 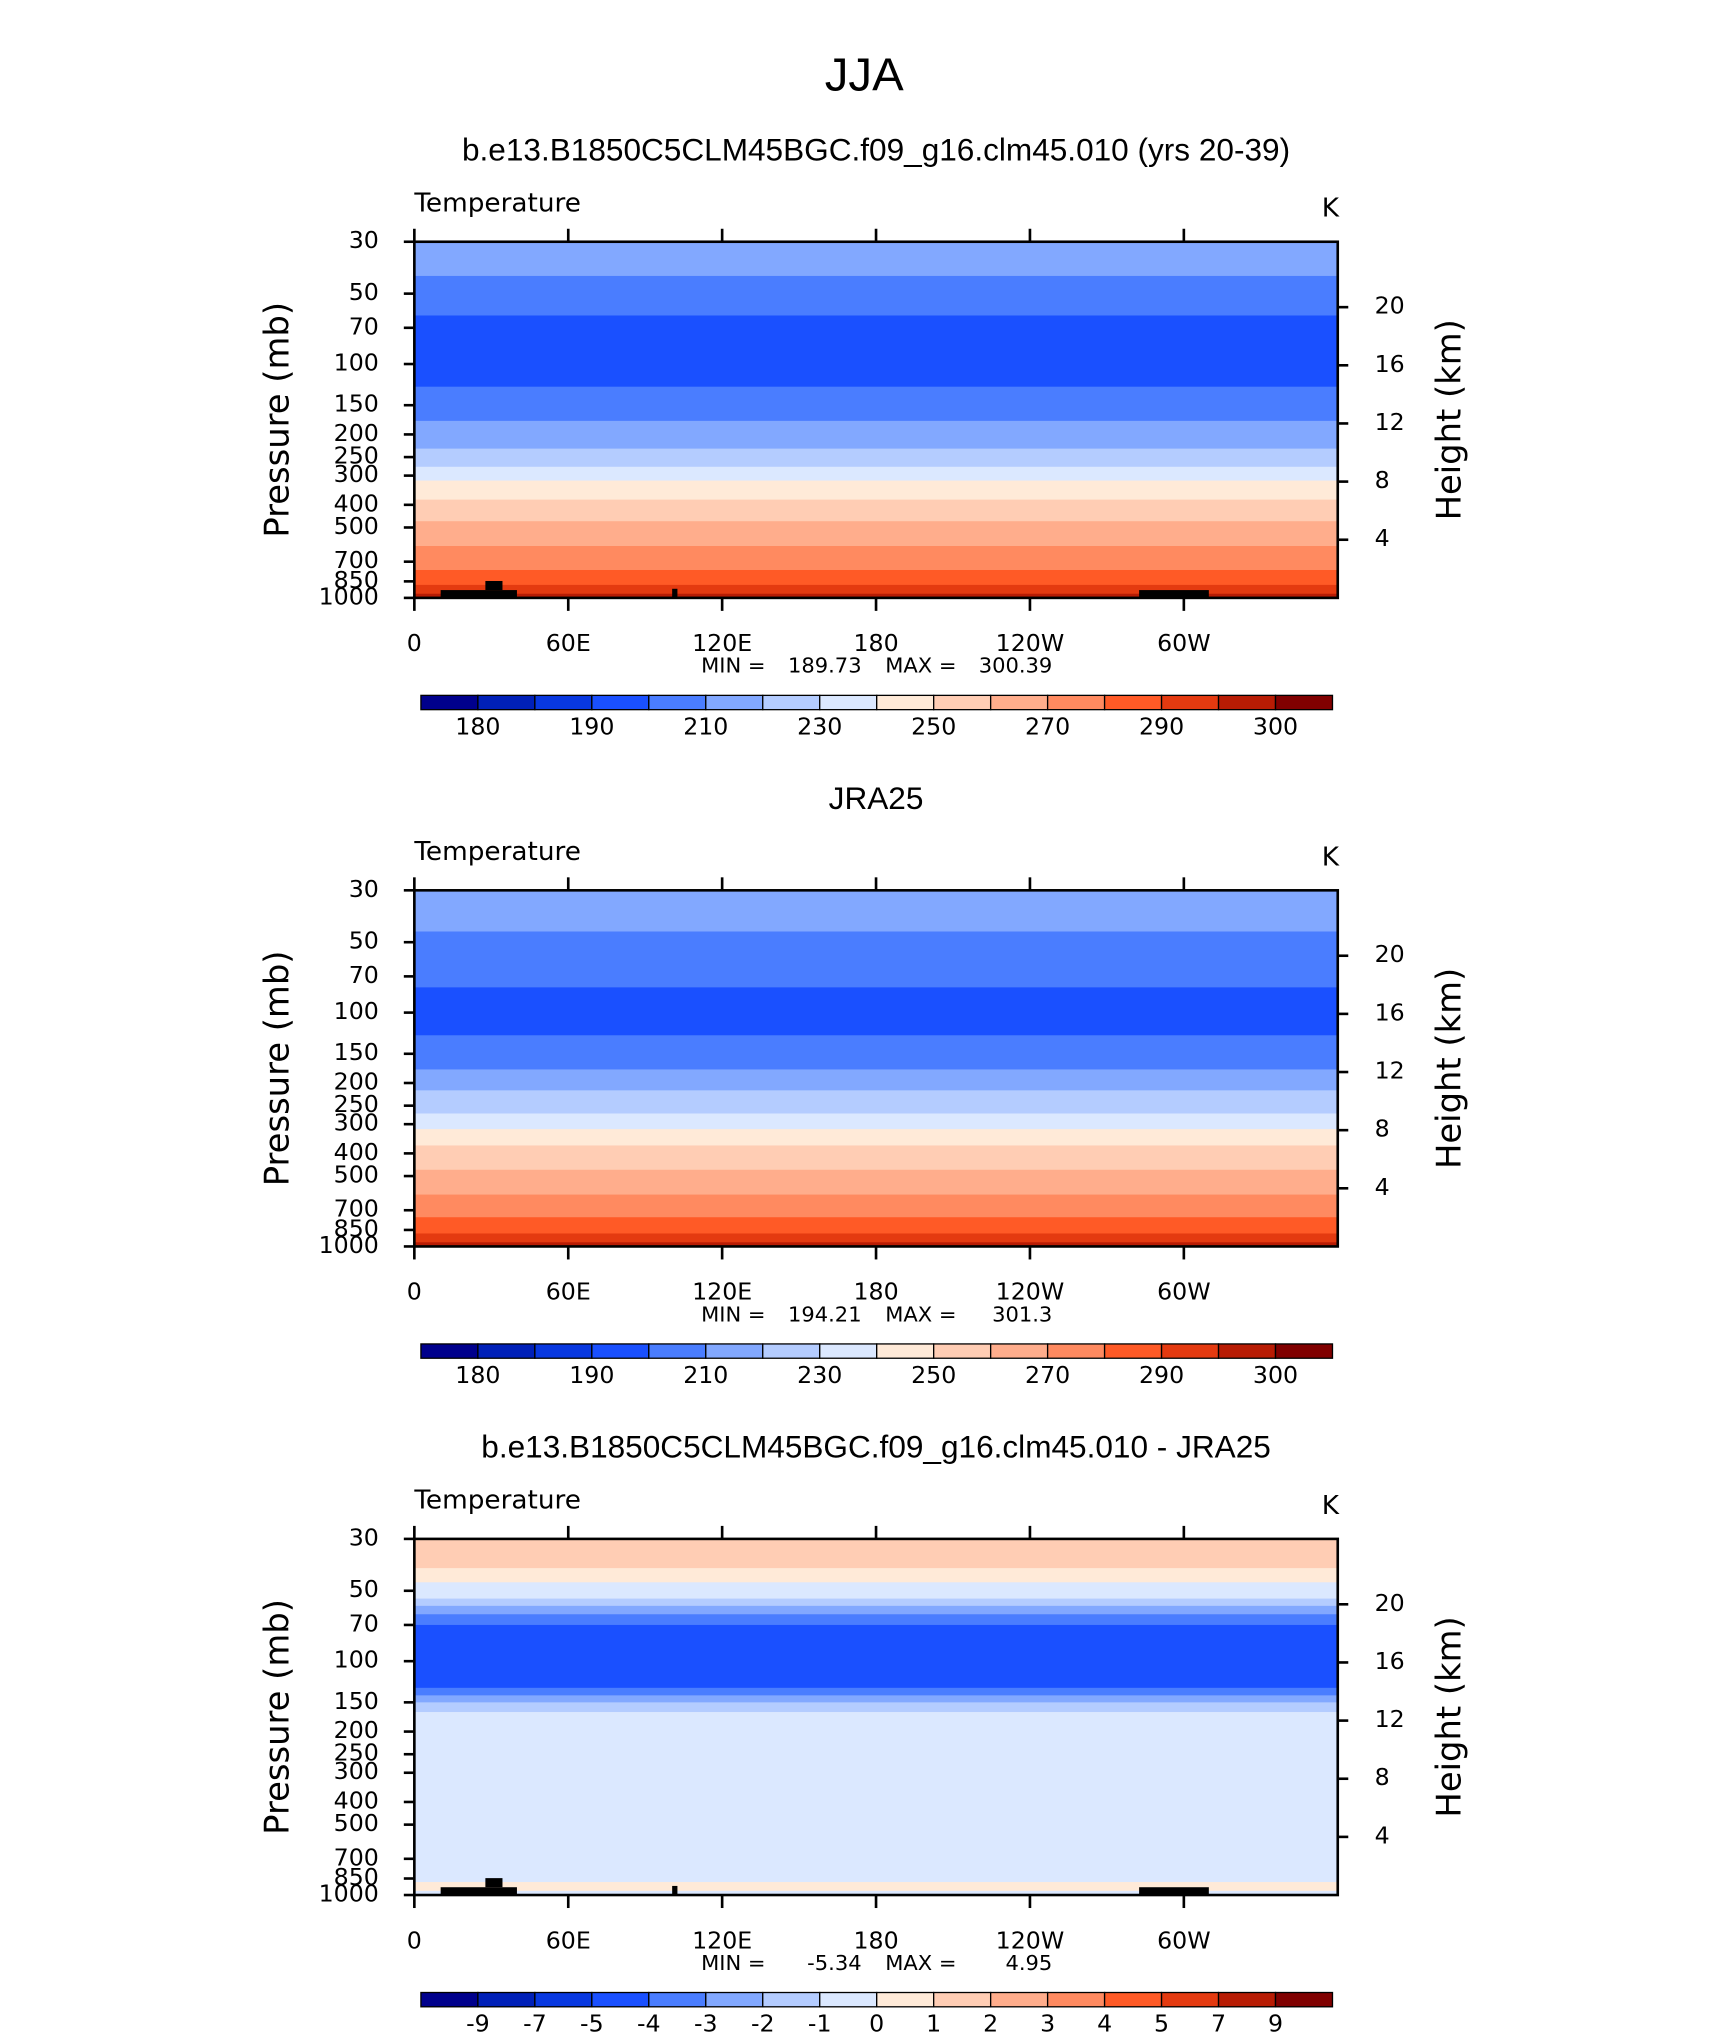 What do you see at coordinates (825, 1314) in the screenshot?
I see `min-value: 194.21` at bounding box center [825, 1314].